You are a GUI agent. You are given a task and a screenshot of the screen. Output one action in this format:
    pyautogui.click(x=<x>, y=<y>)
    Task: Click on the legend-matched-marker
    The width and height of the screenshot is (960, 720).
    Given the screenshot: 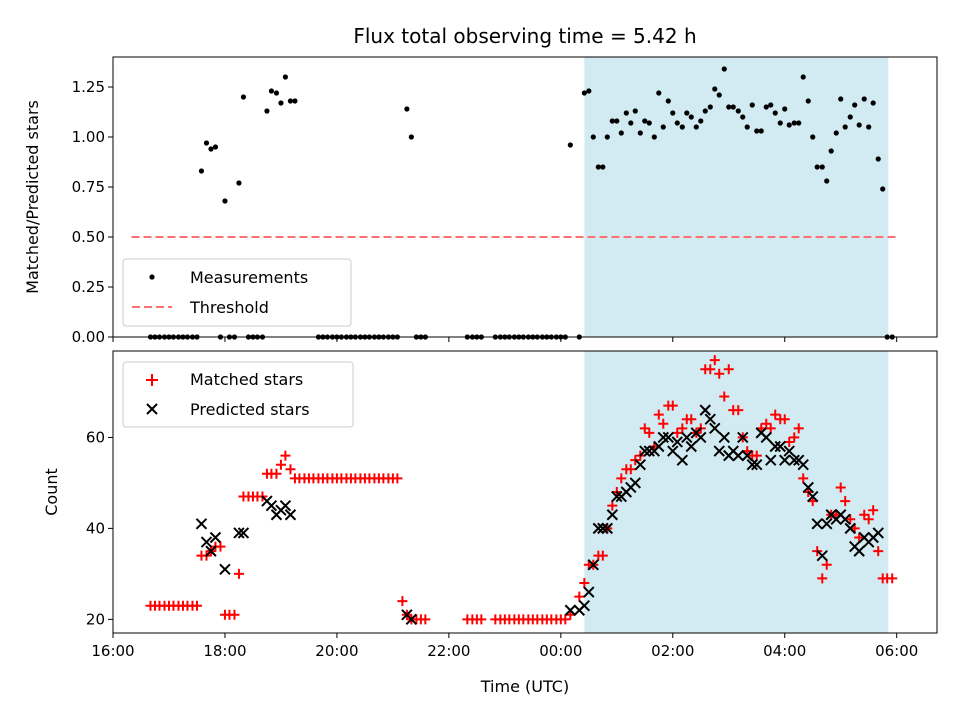 What is the action you would take?
    pyautogui.click(x=152, y=380)
    